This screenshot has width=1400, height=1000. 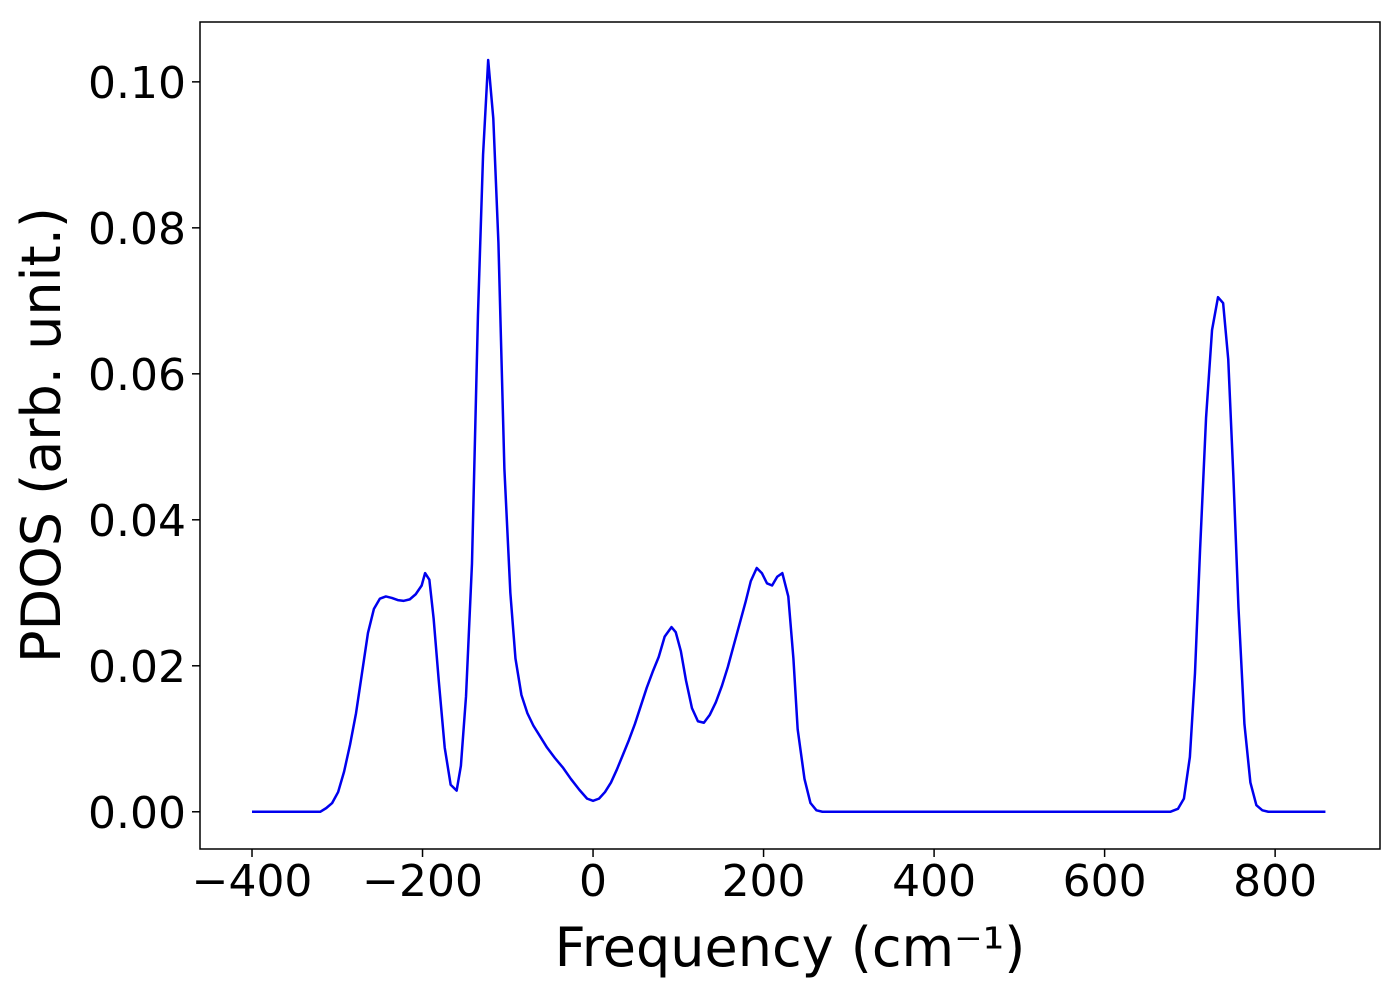 I want to click on x-tick-label: 200, so click(x=764, y=881).